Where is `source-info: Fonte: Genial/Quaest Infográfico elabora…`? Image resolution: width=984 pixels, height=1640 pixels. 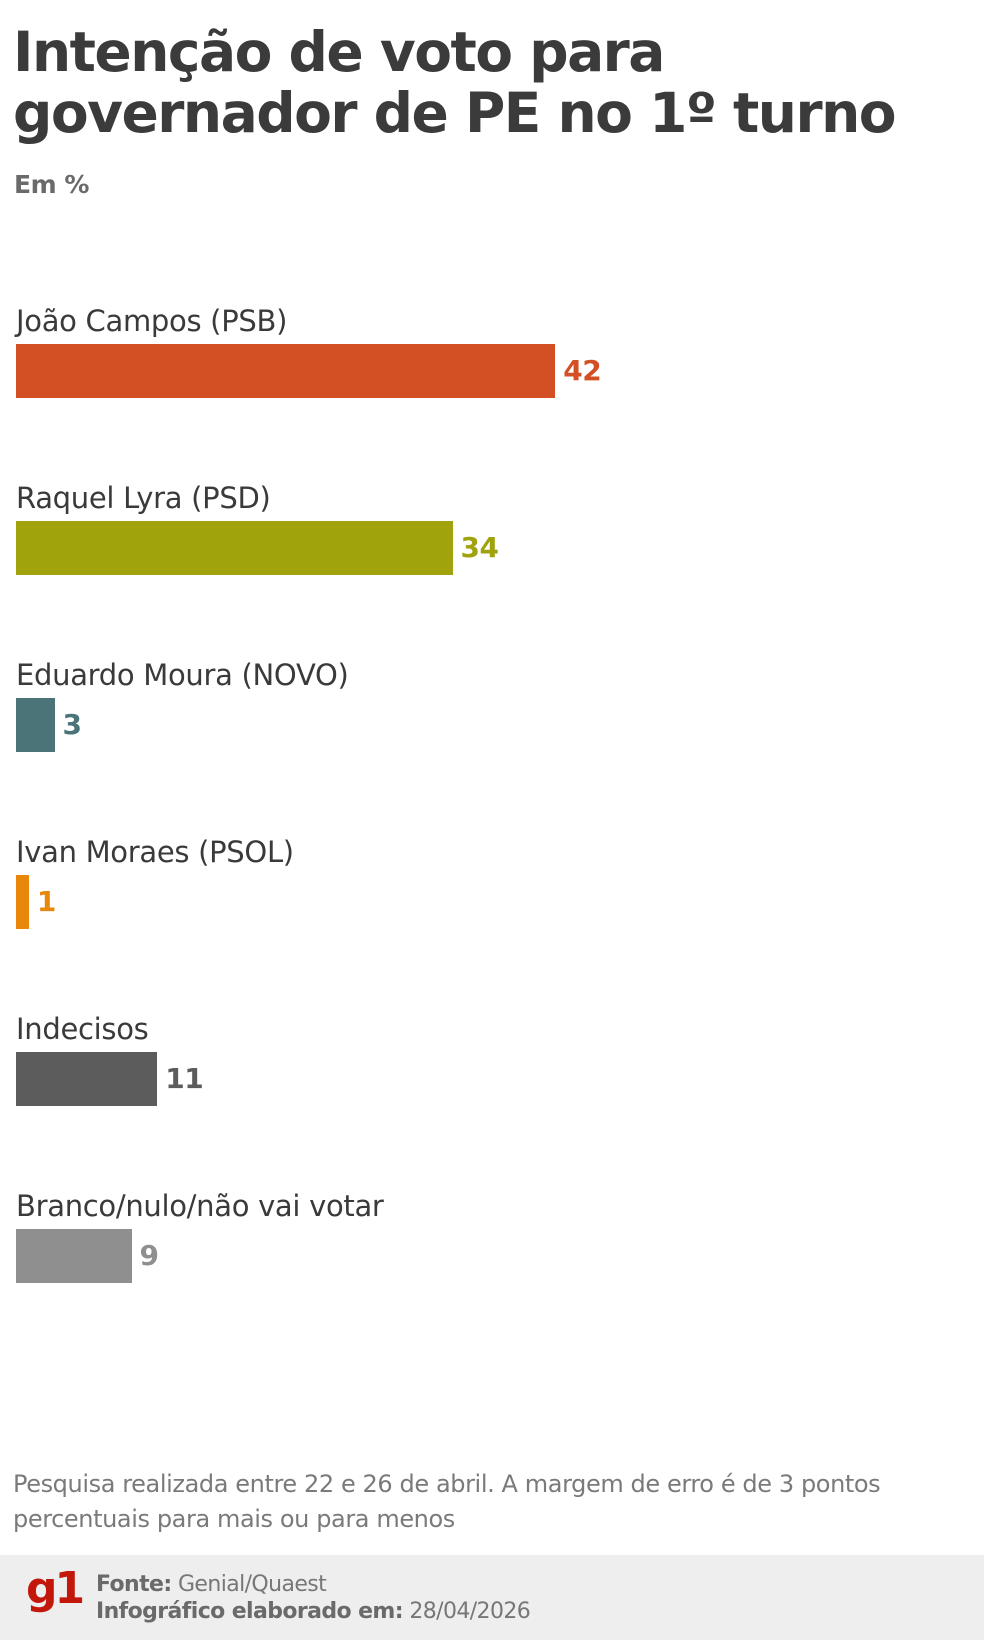 source-info: Fonte: Genial/Quaest Infográfico elabora… is located at coordinates (313, 1598).